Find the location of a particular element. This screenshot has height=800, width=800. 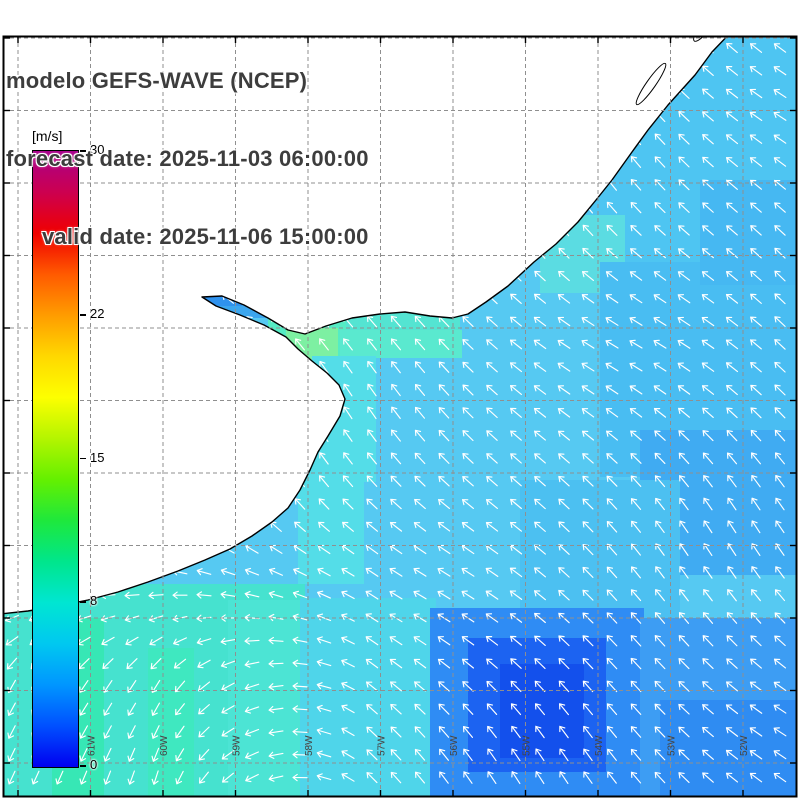

model-title: modelo GEFS-WAVE (NCEP) is located at coordinates (157, 80).